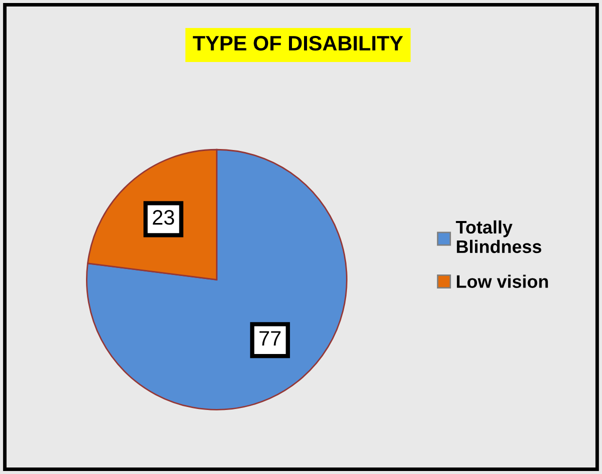  Describe the element at coordinates (502, 281) in the screenshot. I see `legend-label: Low vision` at that location.